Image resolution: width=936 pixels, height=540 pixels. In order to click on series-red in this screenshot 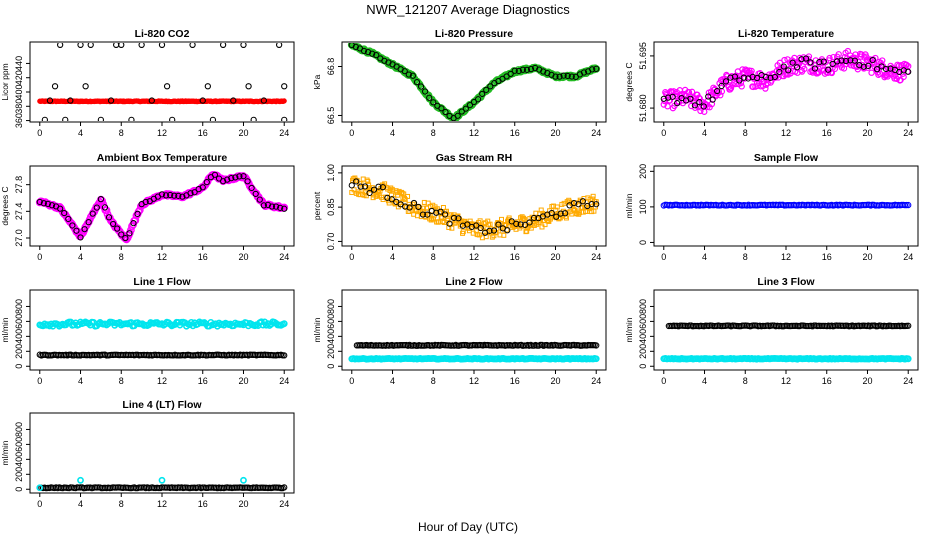, I will do `click(162, 101)`.